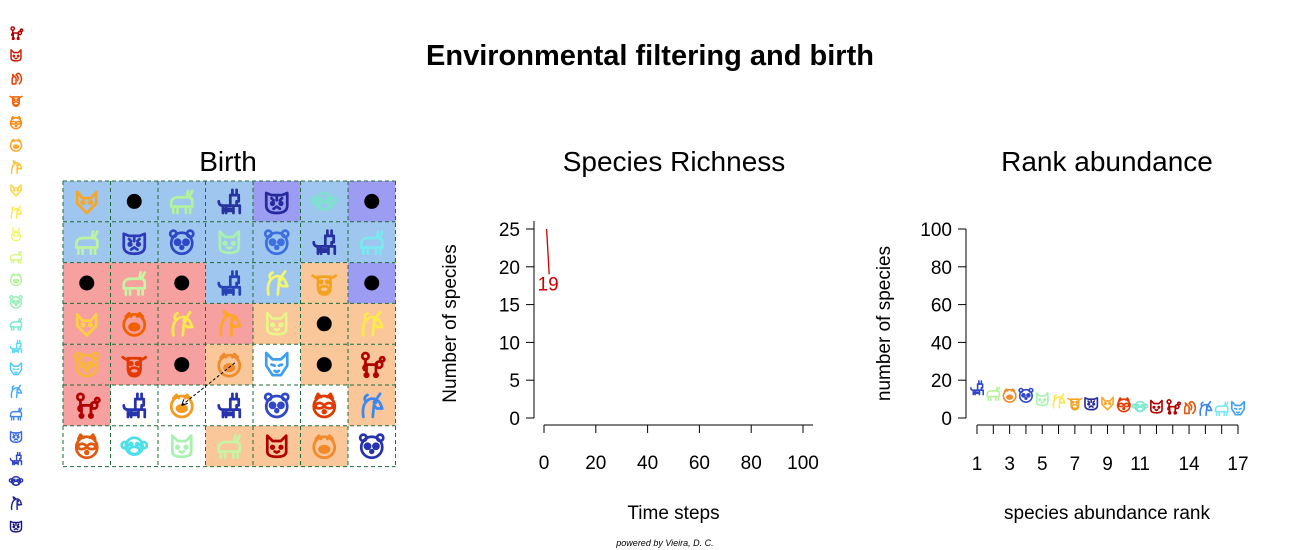 The image size is (1300, 550). Describe the element at coordinates (803, 463) in the screenshot. I see `x-tick-label: 100` at that location.